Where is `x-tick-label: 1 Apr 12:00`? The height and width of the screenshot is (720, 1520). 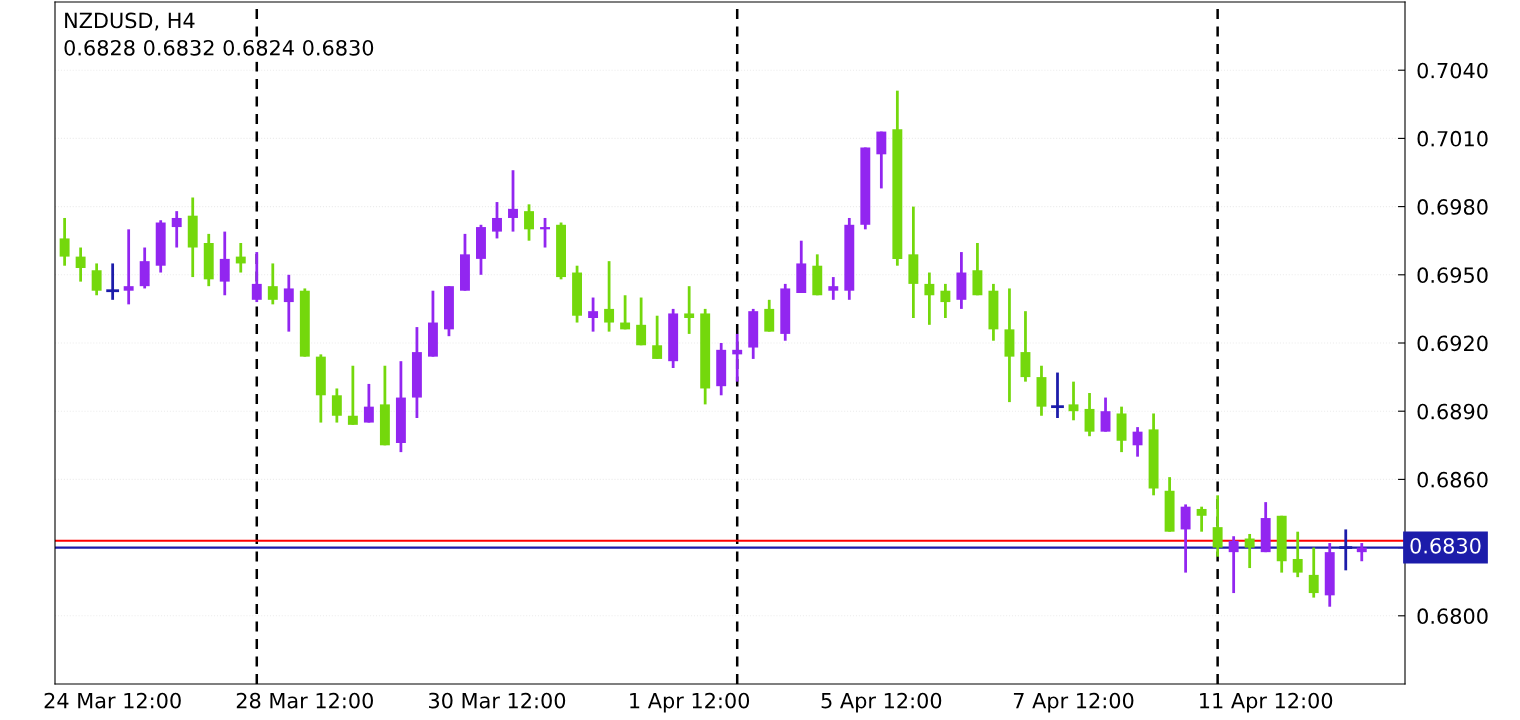
x-tick-label: 1 Apr 12:00 is located at coordinates (690, 702).